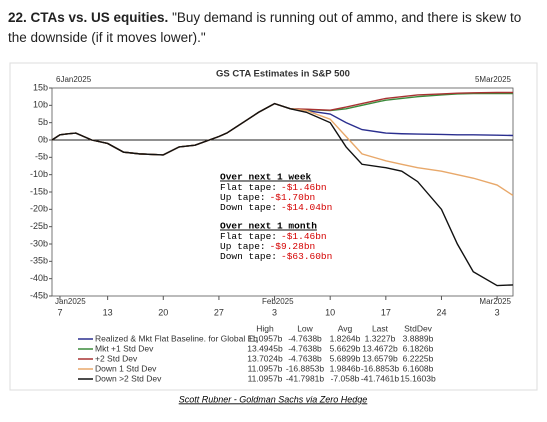 The image size is (547, 422). I want to click on y-tick-label: -45b, so click(39, 295).